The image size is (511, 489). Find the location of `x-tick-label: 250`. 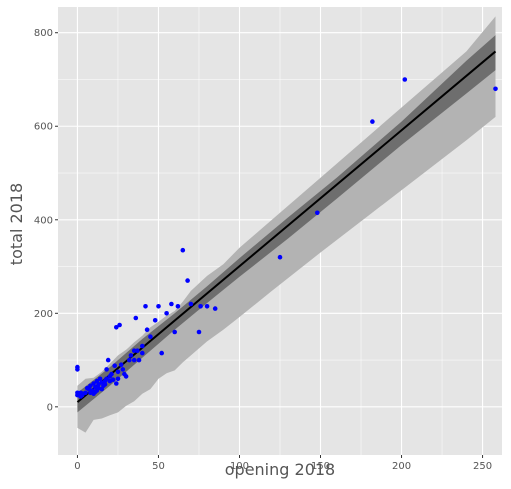

x-tick-label: 250 is located at coordinates (482, 466).